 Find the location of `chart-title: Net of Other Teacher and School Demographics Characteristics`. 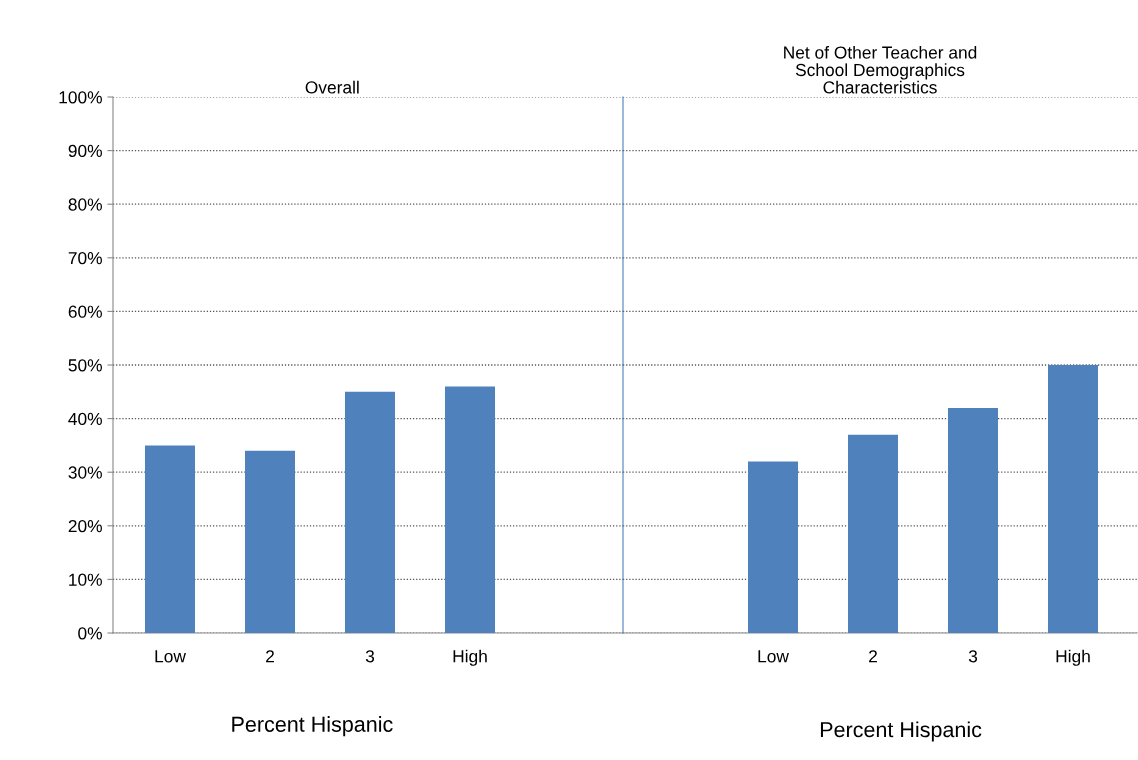

chart-title: Net of Other Teacher and School Demographics Characteristics is located at coordinates (880, 69).